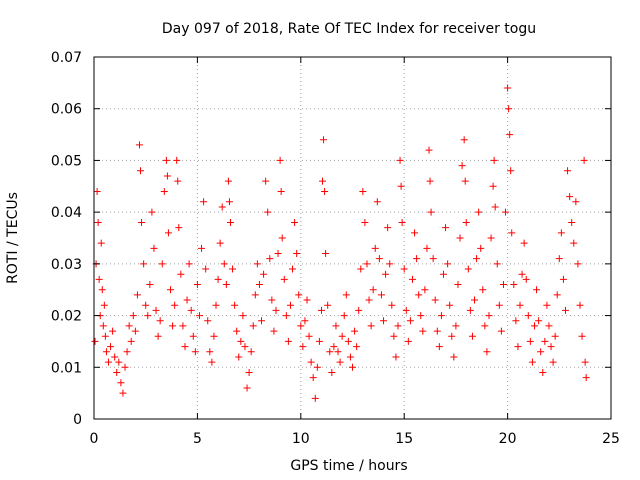 The image size is (640, 480). What do you see at coordinates (197, 439) in the screenshot?
I see `x-tick-label: 5` at bounding box center [197, 439].